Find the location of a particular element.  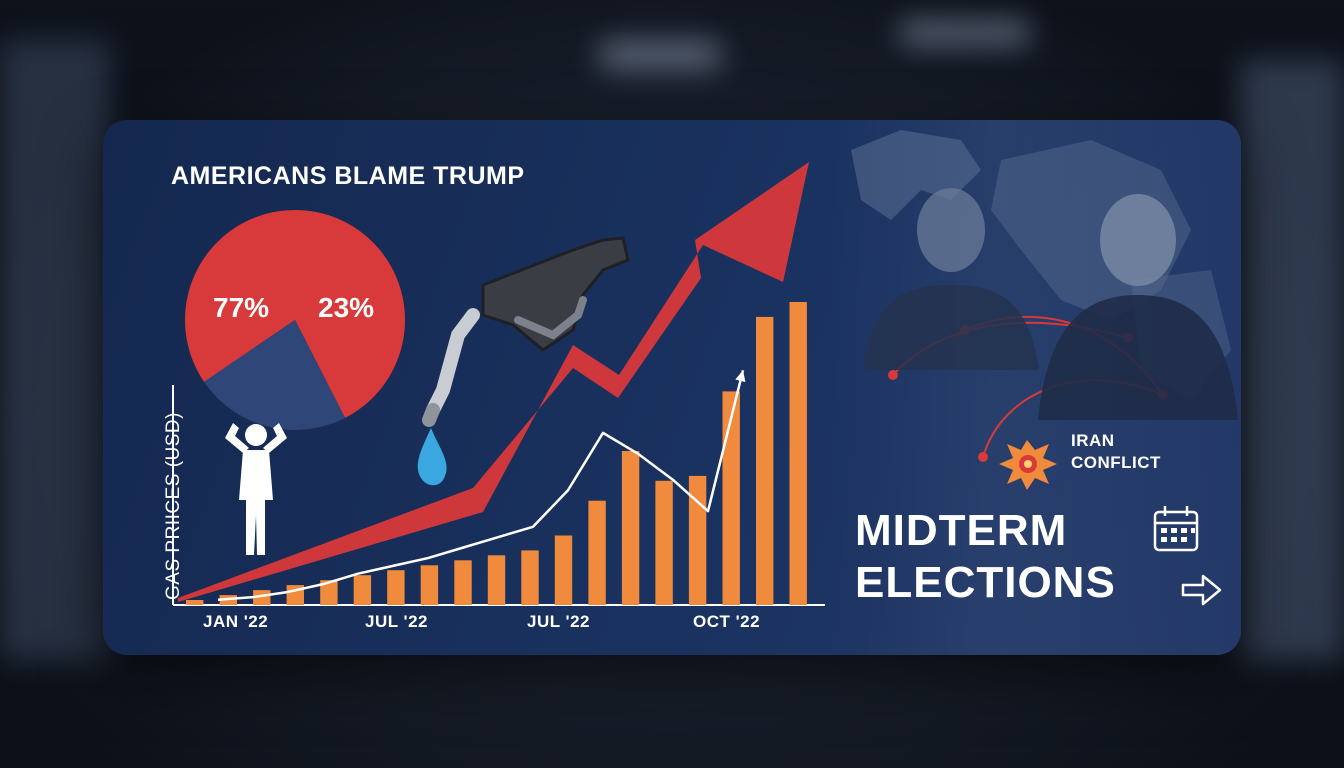

pie-label-23: 23% is located at coordinates (346, 307).